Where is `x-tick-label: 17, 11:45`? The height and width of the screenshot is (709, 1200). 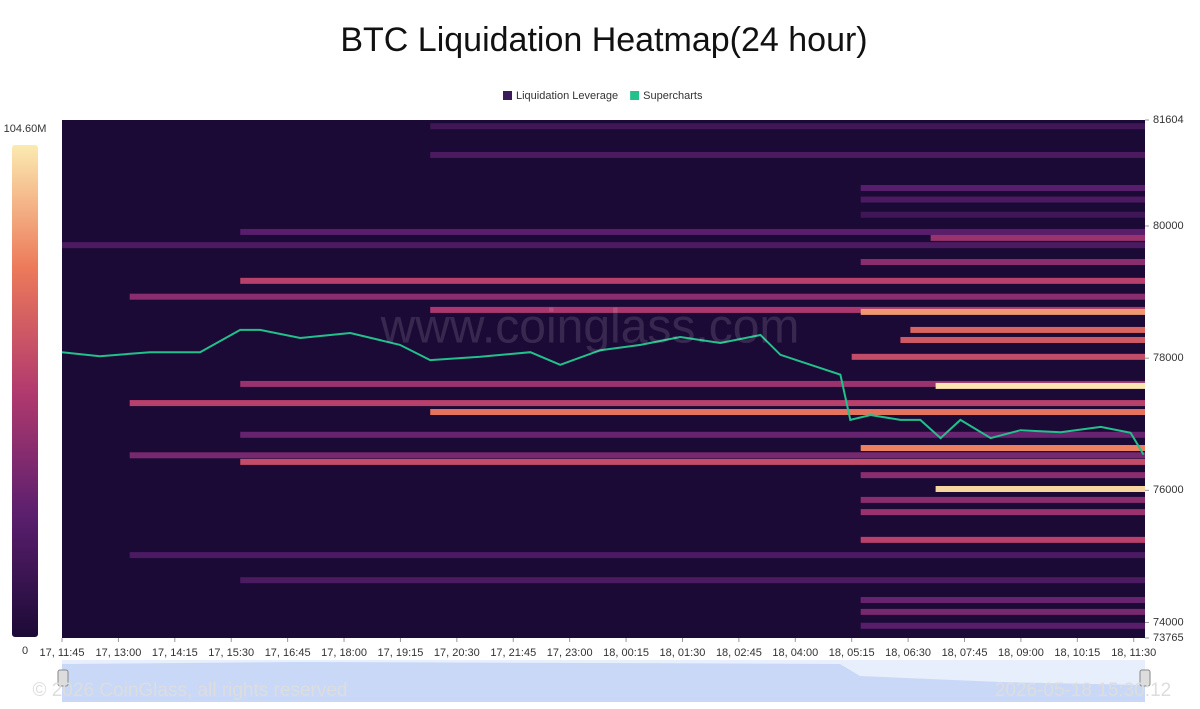 x-tick-label: 17, 11:45 is located at coordinates (61, 653).